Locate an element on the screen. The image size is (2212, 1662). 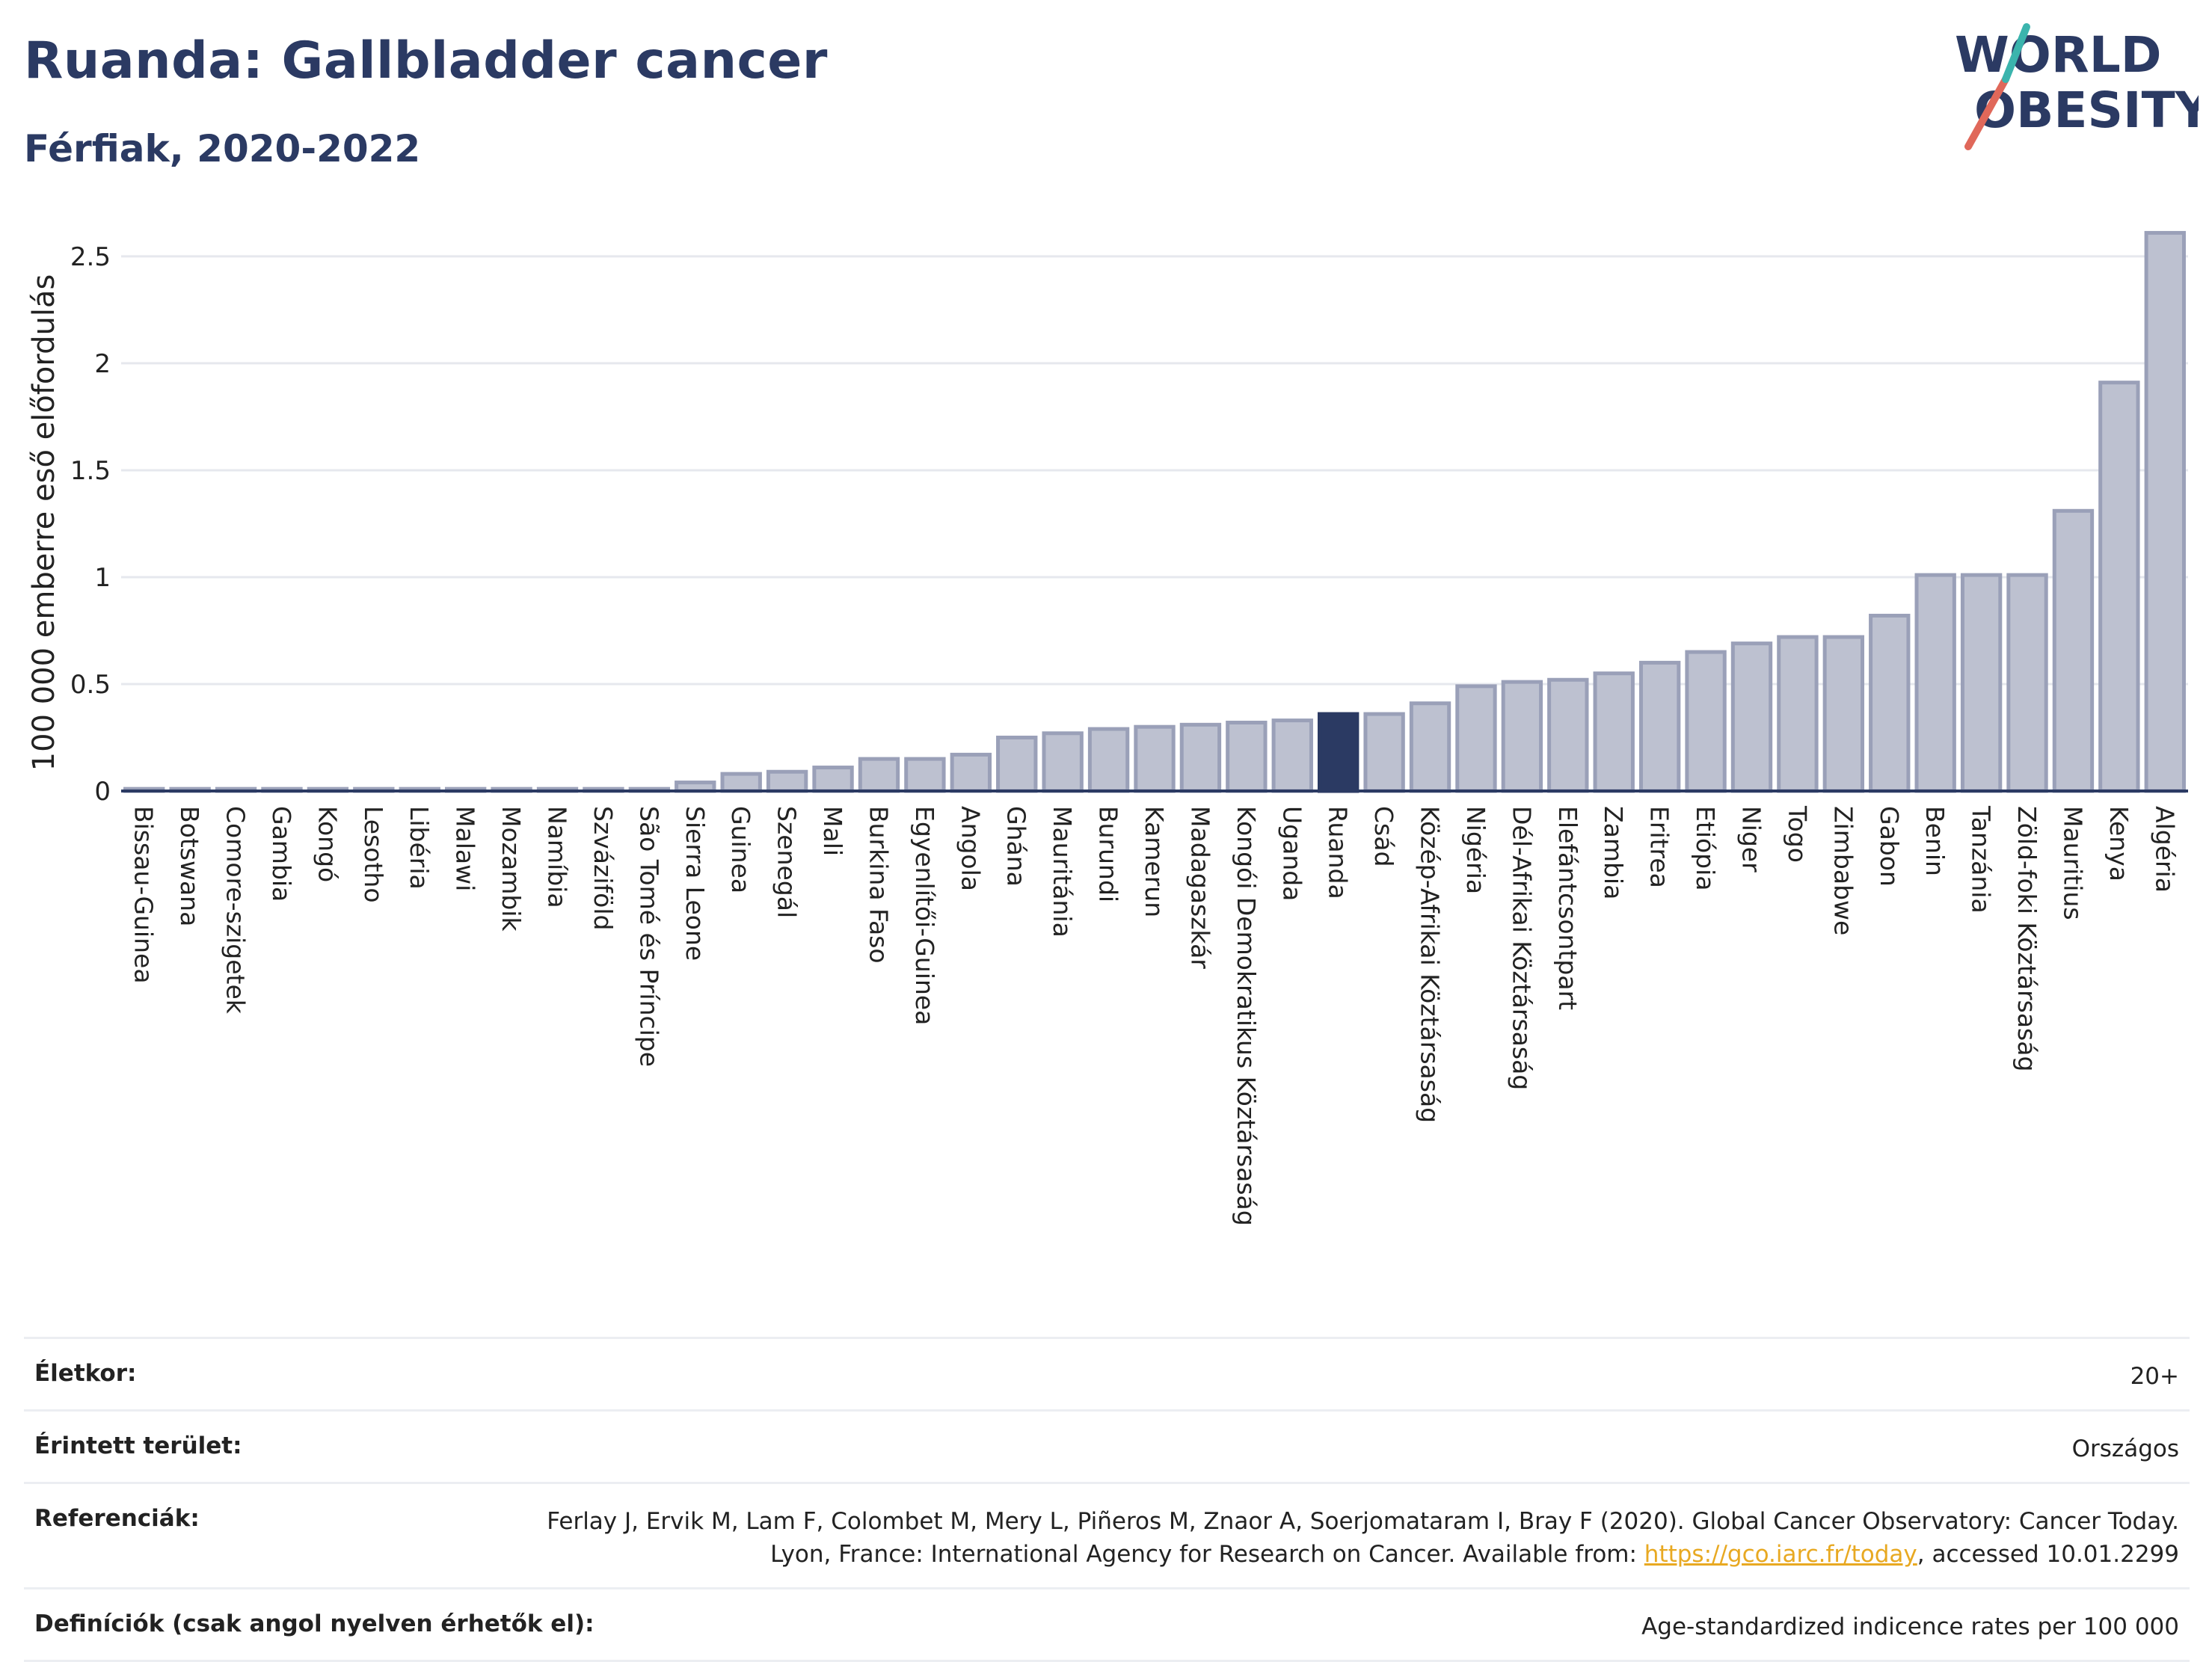
x-category-label: Mauritánia is located at coordinates (1062, 872).